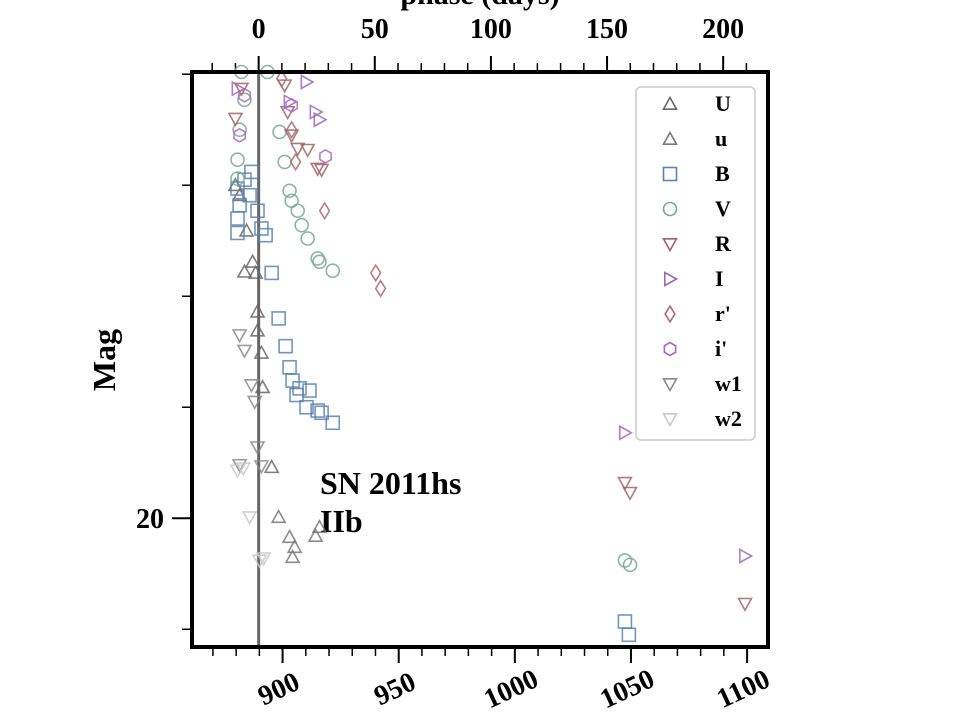 This screenshot has width=960, height=720. Describe the element at coordinates (723, 243) in the screenshot. I see `legend-label: R` at that location.